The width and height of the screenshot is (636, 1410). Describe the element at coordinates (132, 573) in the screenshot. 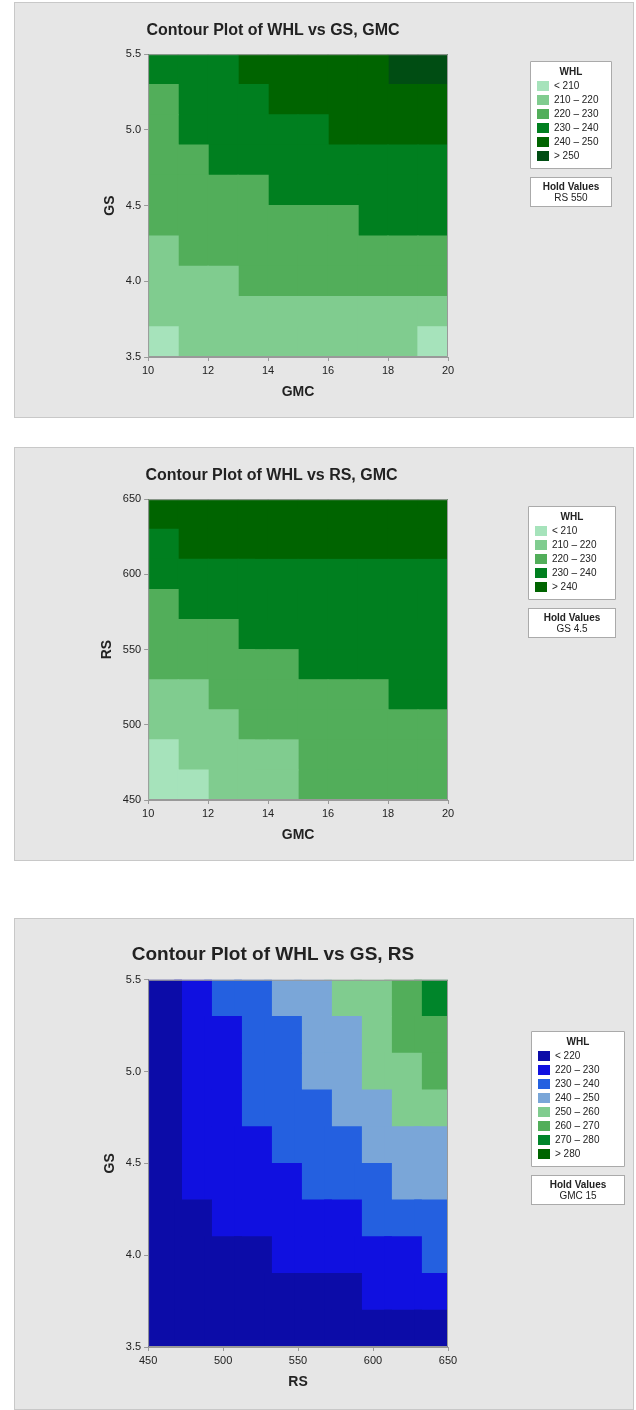

I see `y-tick-label: 600` at that location.